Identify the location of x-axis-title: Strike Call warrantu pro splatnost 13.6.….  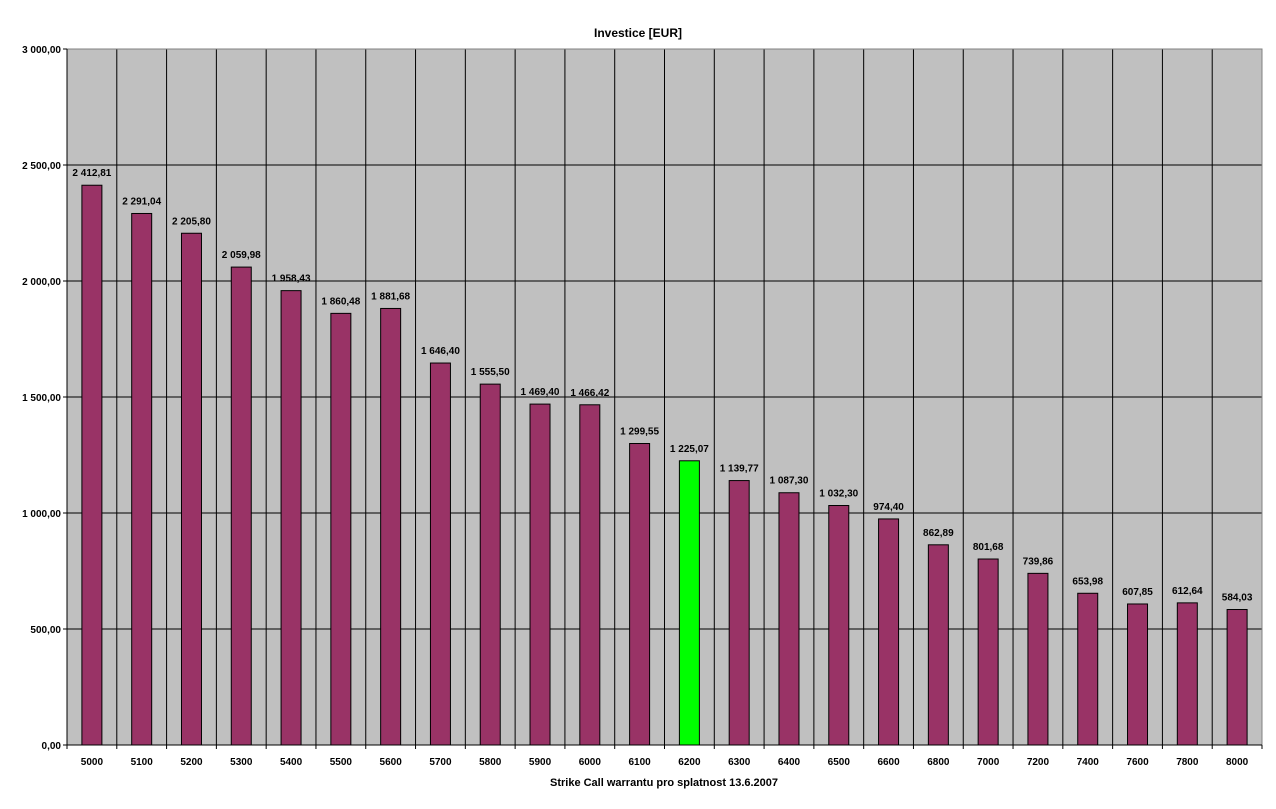
(664, 783).